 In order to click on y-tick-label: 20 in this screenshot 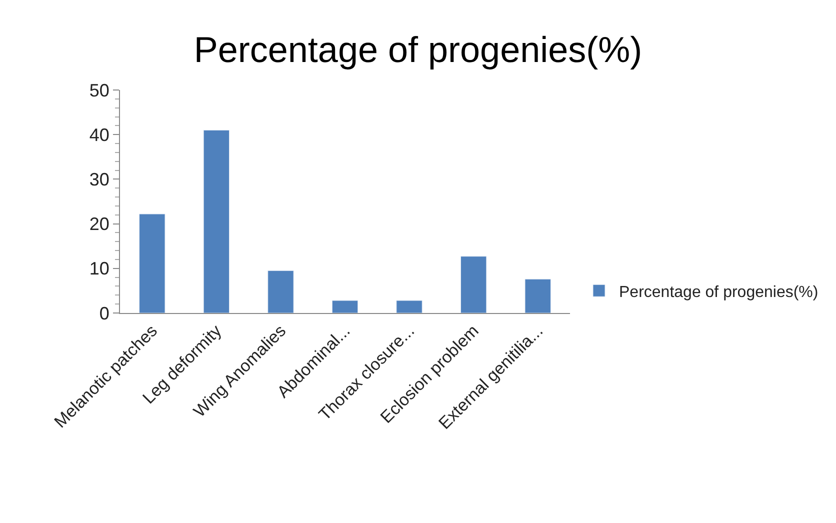, I will do `click(99, 224)`.